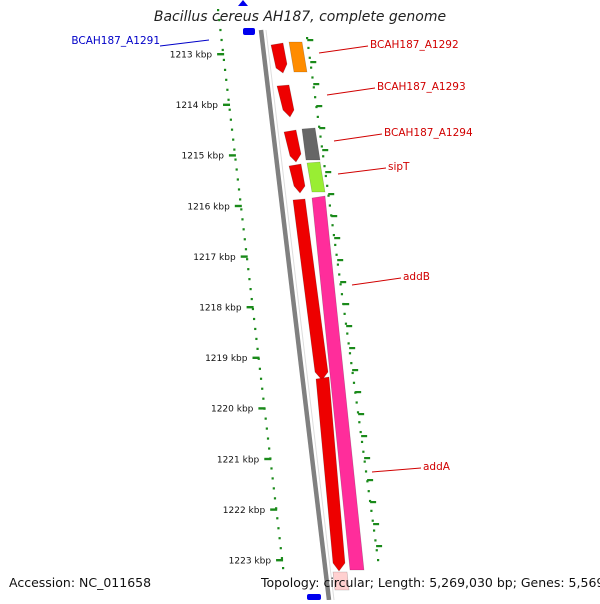 The image size is (600, 604). I want to click on accession-text: Accession: NC_011658, so click(80, 582).